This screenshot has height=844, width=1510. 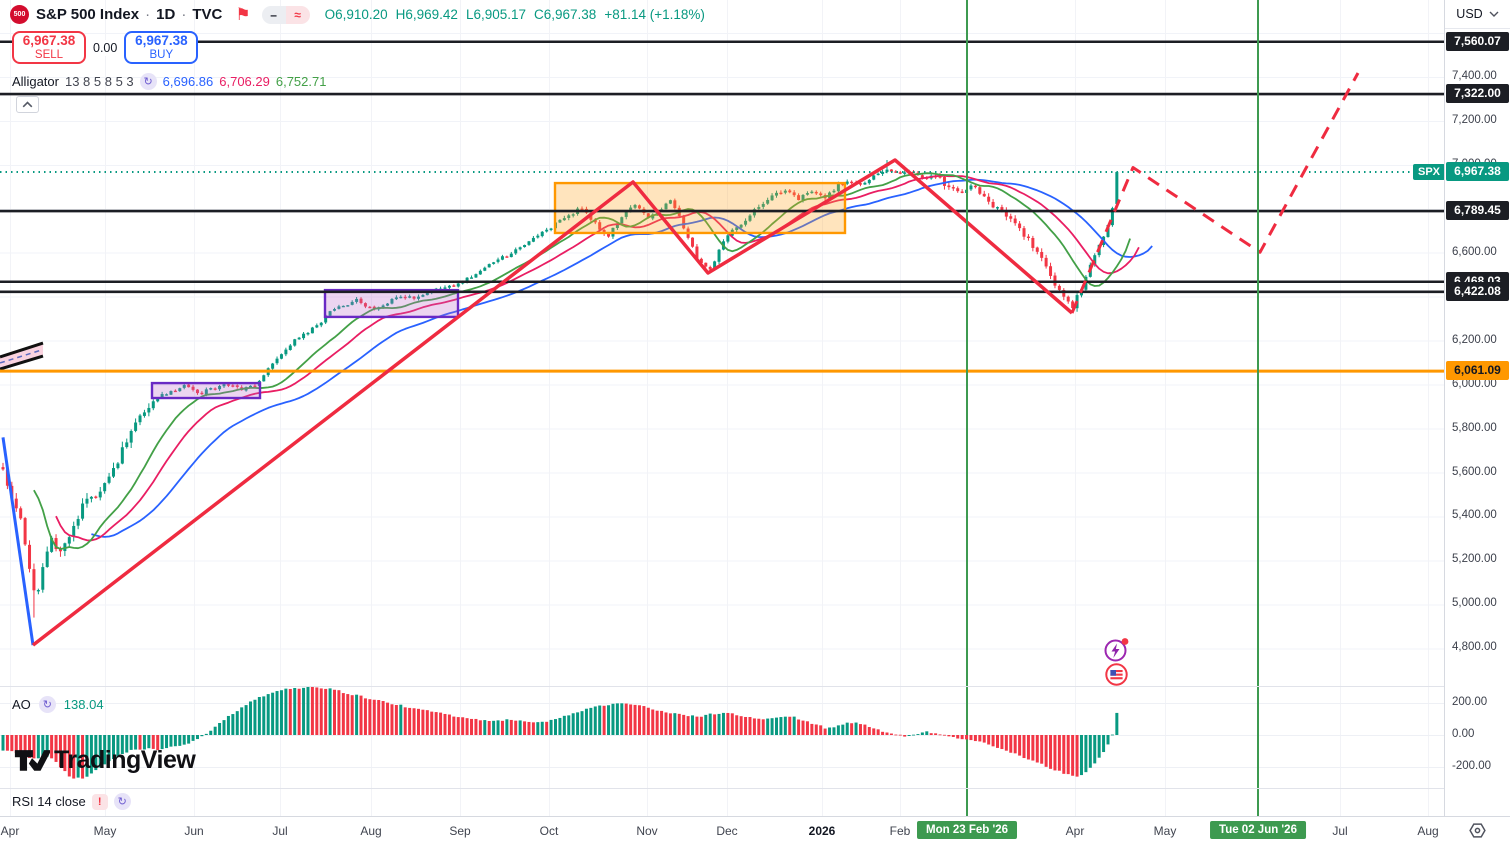 I want to click on symbol-title: S&P 500 Index · 1D · TVC, so click(x=129, y=14).